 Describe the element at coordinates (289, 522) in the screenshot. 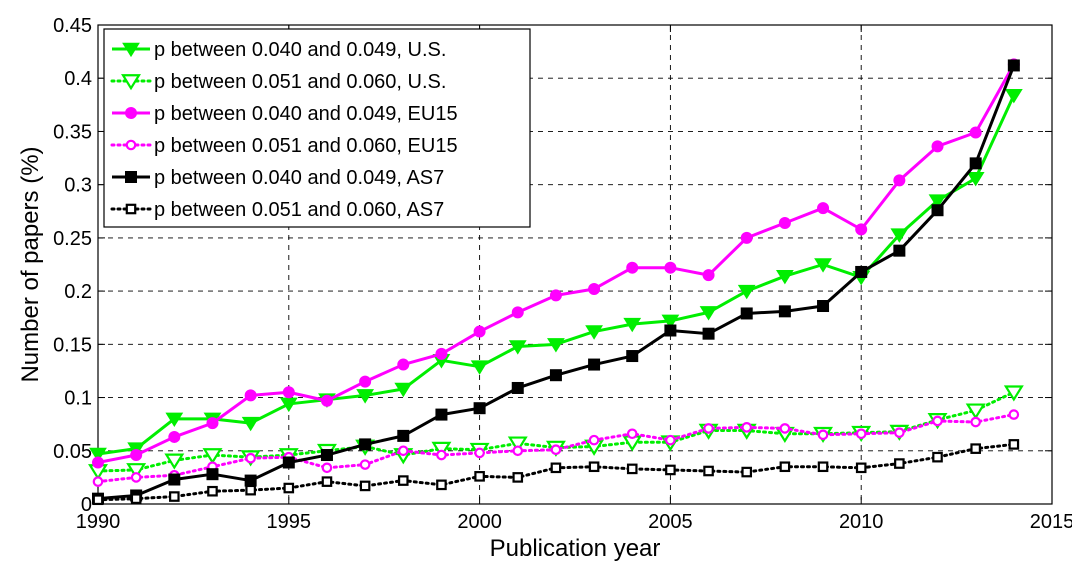

I see `x-tick-label: 1995` at that location.